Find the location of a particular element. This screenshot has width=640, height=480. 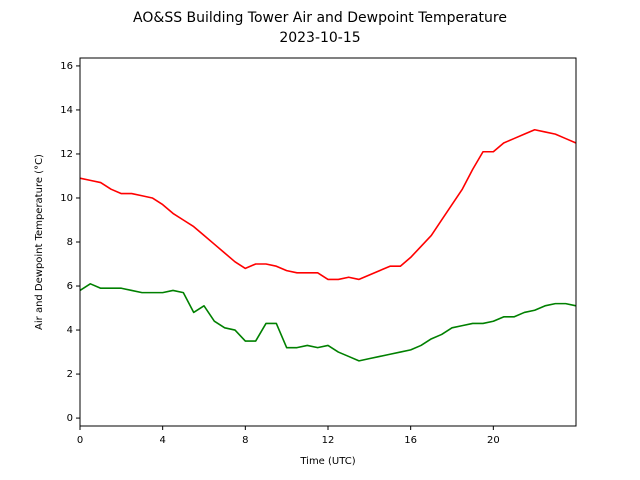

x-tick-label: 8 is located at coordinates (245, 440).